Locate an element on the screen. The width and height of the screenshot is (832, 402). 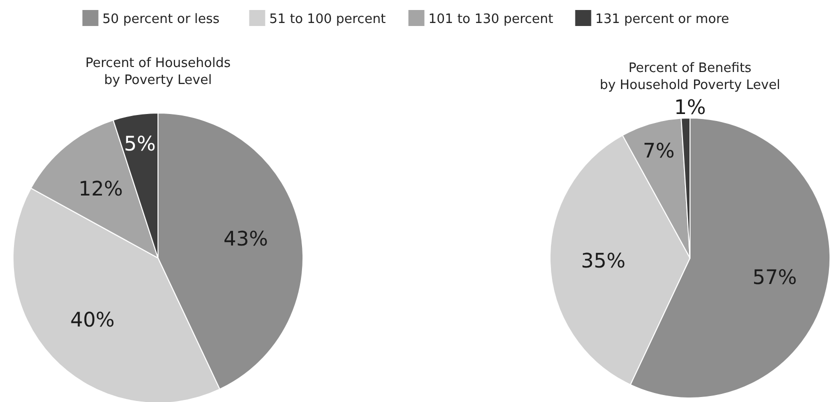
data-label: 57% is located at coordinates (774, 276).